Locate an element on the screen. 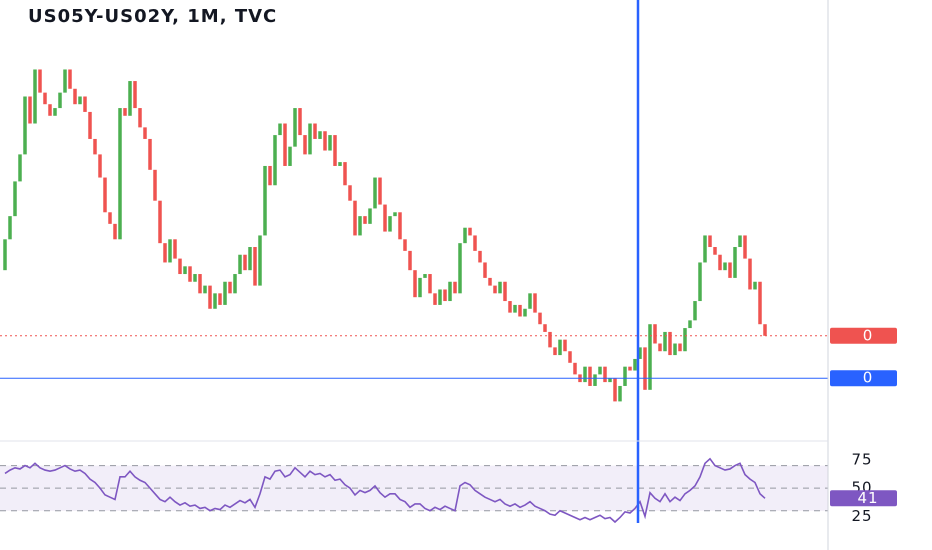 This screenshot has width=932, height=550. rsi-tick-label: 25 is located at coordinates (861, 516).